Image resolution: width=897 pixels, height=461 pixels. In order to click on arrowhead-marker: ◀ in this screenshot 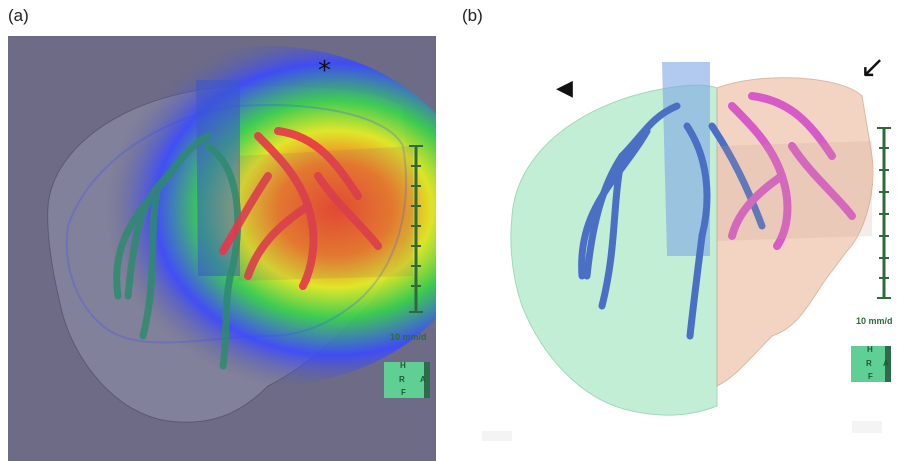, I will do `click(564, 88)`.